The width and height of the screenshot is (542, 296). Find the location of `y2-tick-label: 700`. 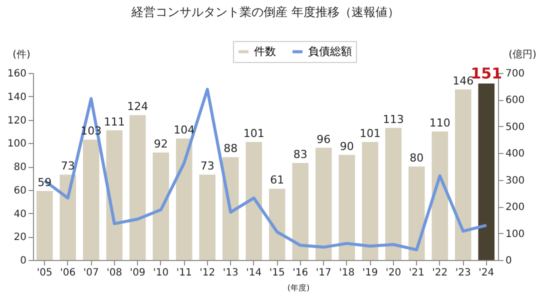

y2-tick-label: 700 is located at coordinates (515, 74).